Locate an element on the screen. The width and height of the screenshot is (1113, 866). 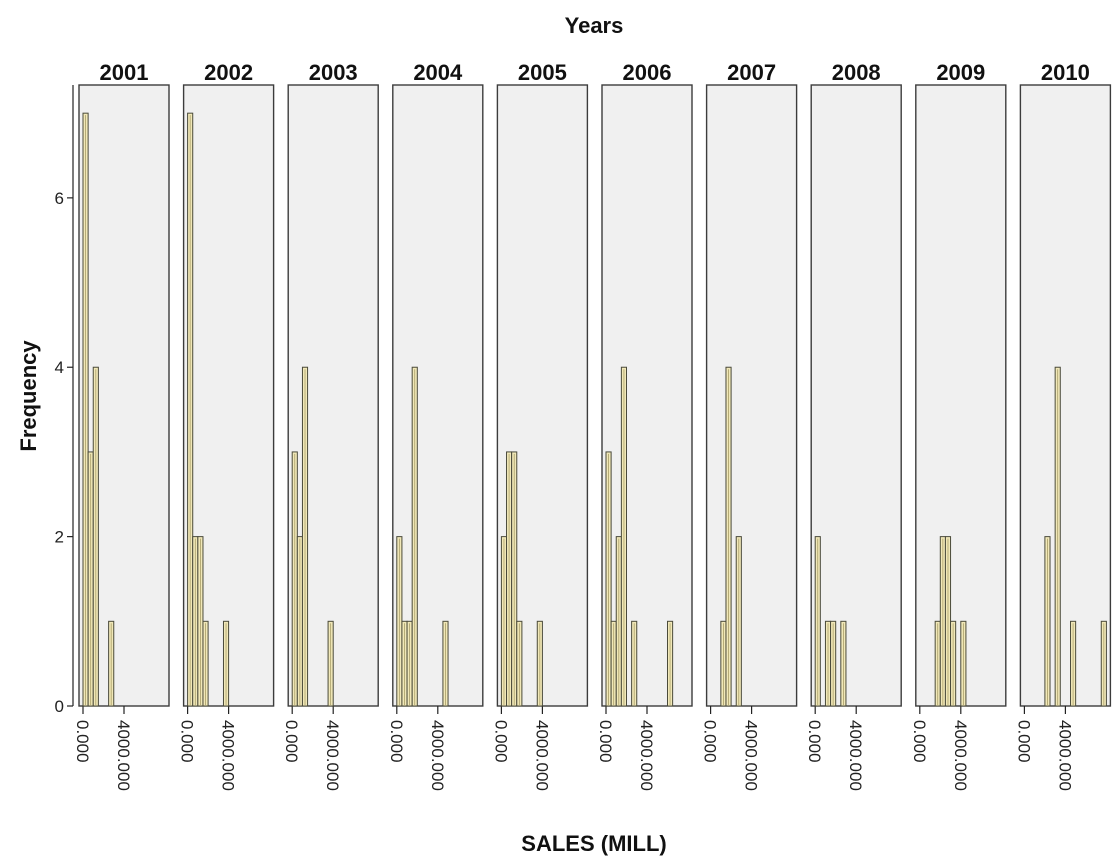
panel-title: 2010 is located at coordinates (1065, 72).